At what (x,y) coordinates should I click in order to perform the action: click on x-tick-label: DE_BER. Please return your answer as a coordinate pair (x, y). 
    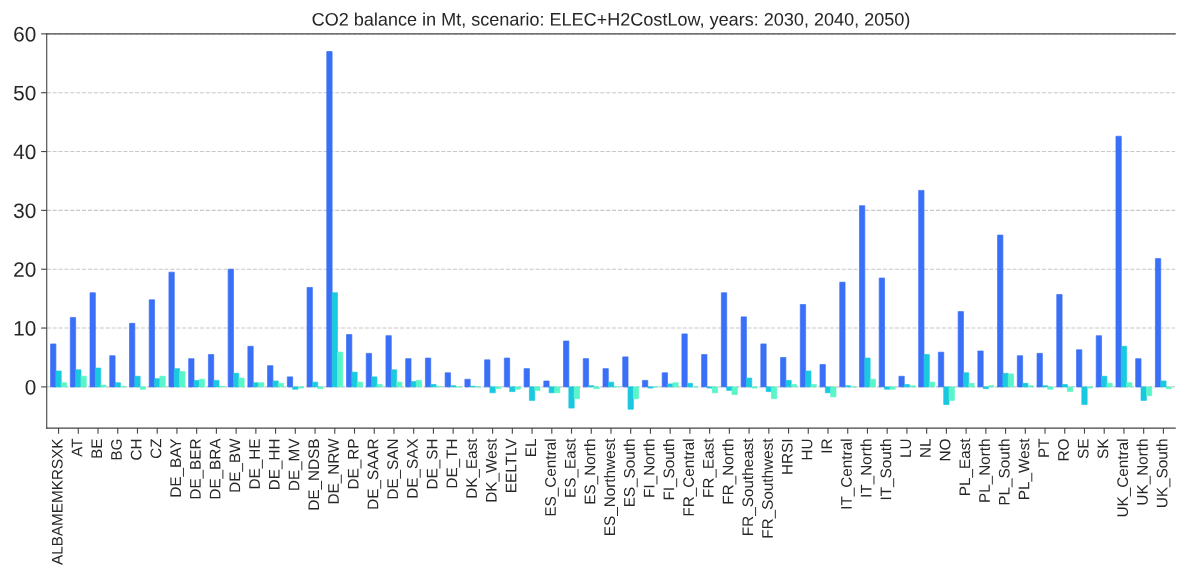
    Looking at the image, I should click on (197, 469).